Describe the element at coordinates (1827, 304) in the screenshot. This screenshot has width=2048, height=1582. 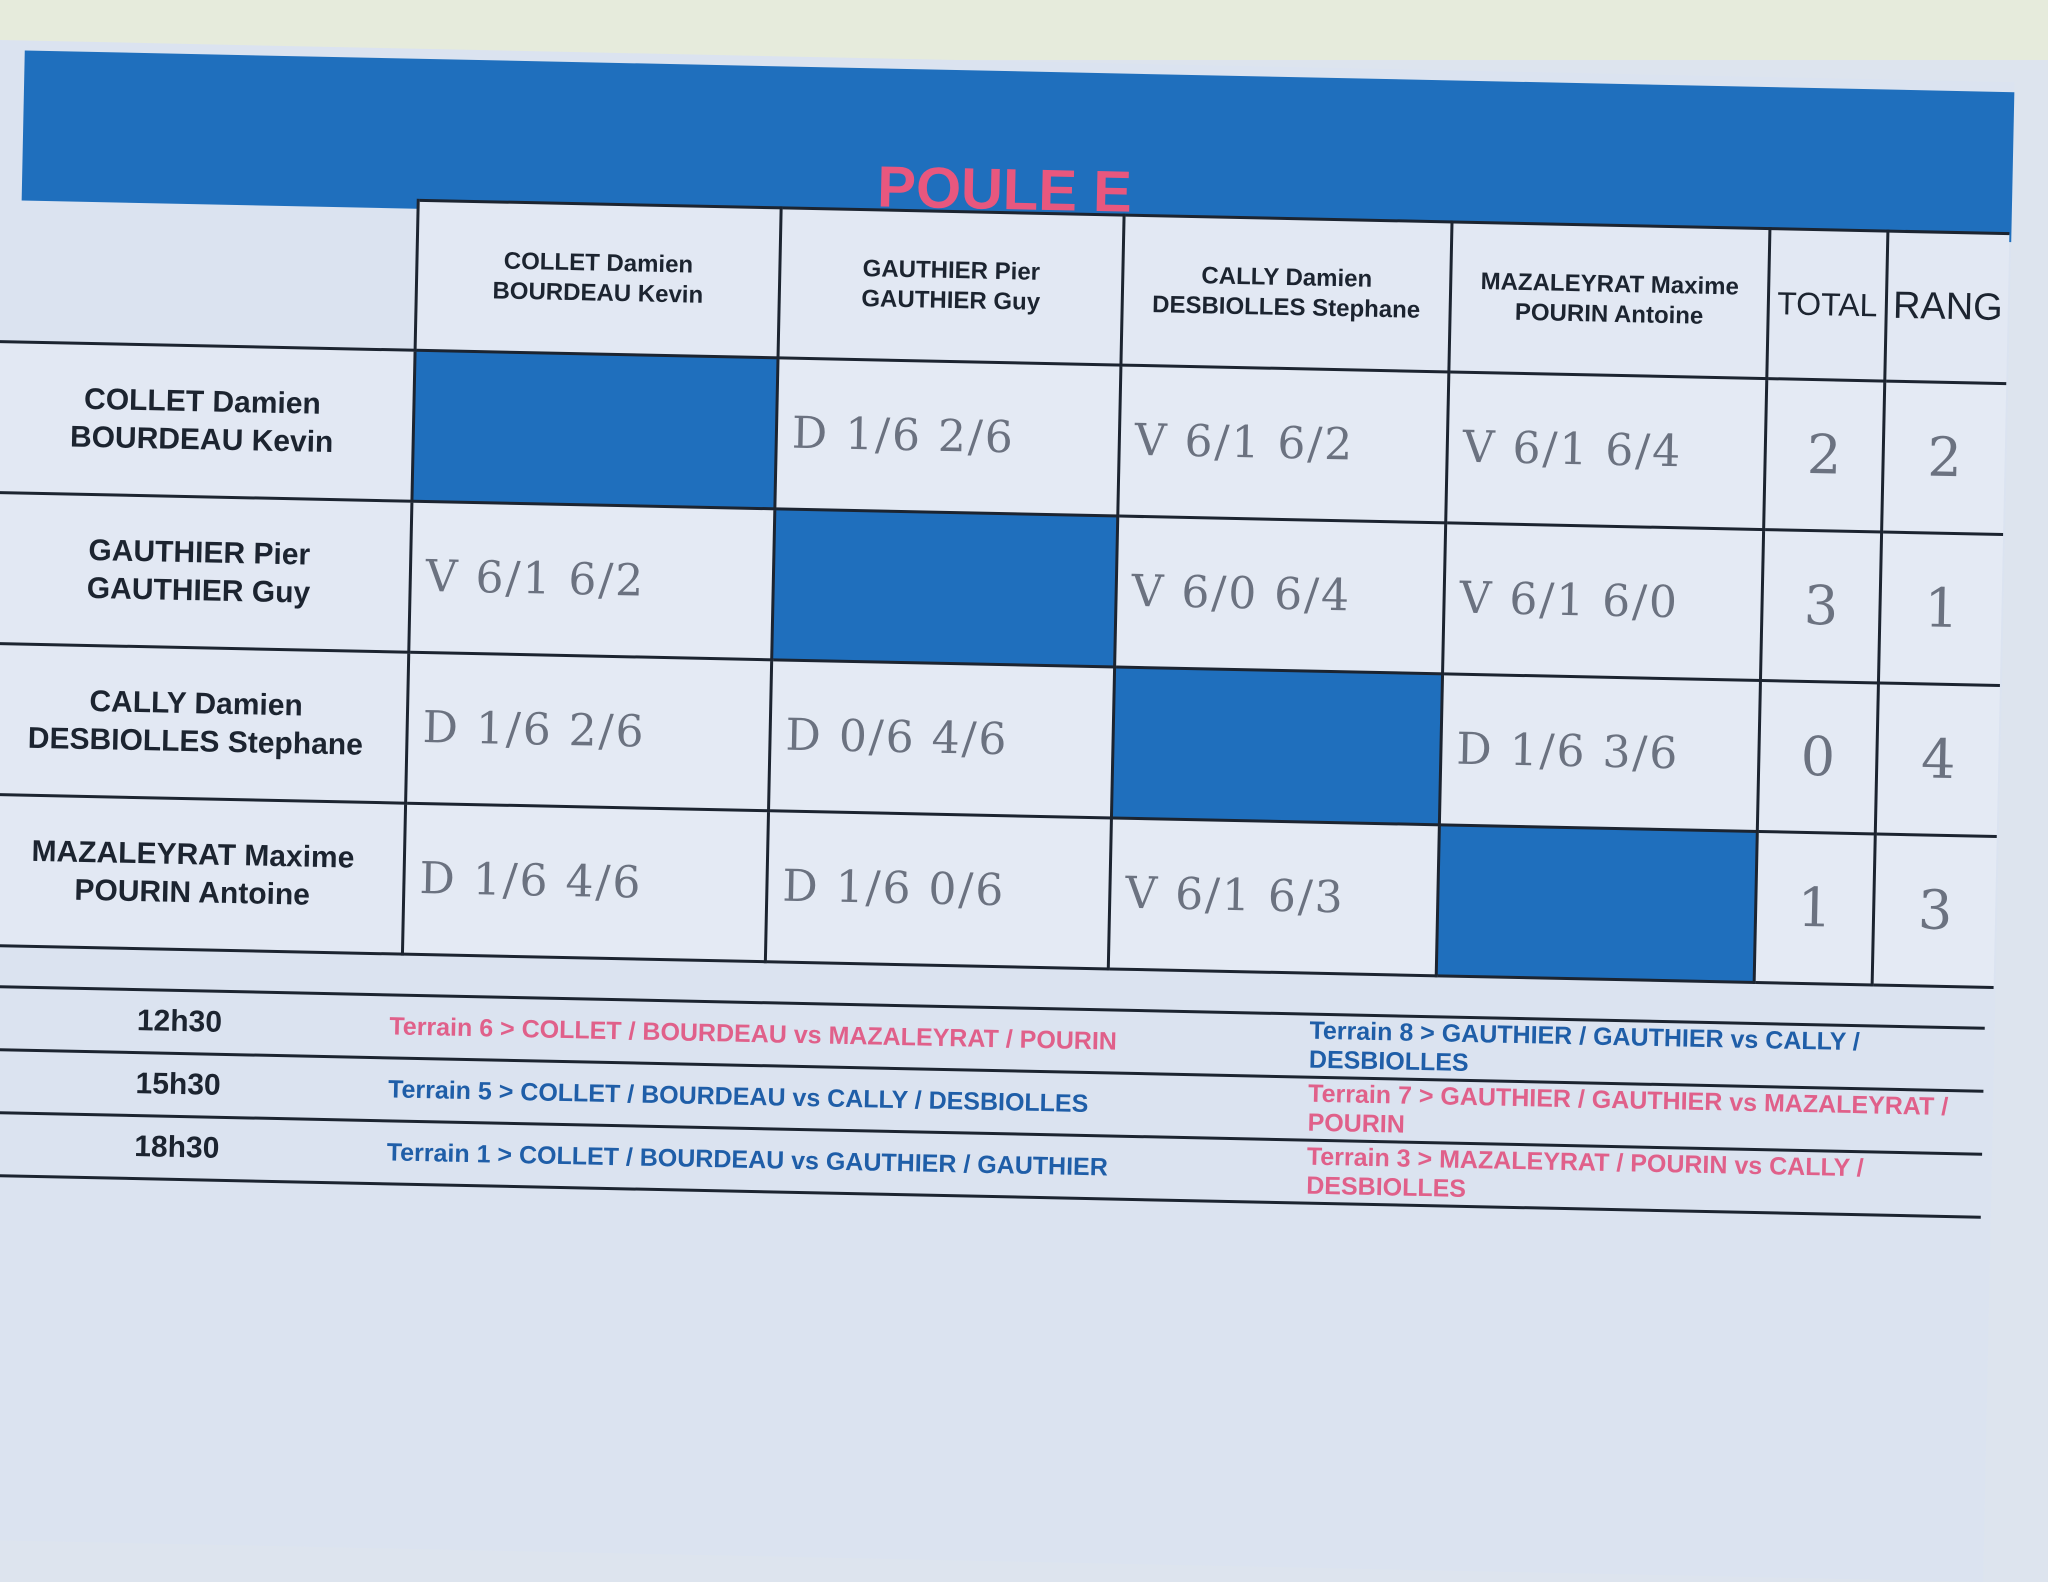
I see `total-header: TOTAL` at that location.